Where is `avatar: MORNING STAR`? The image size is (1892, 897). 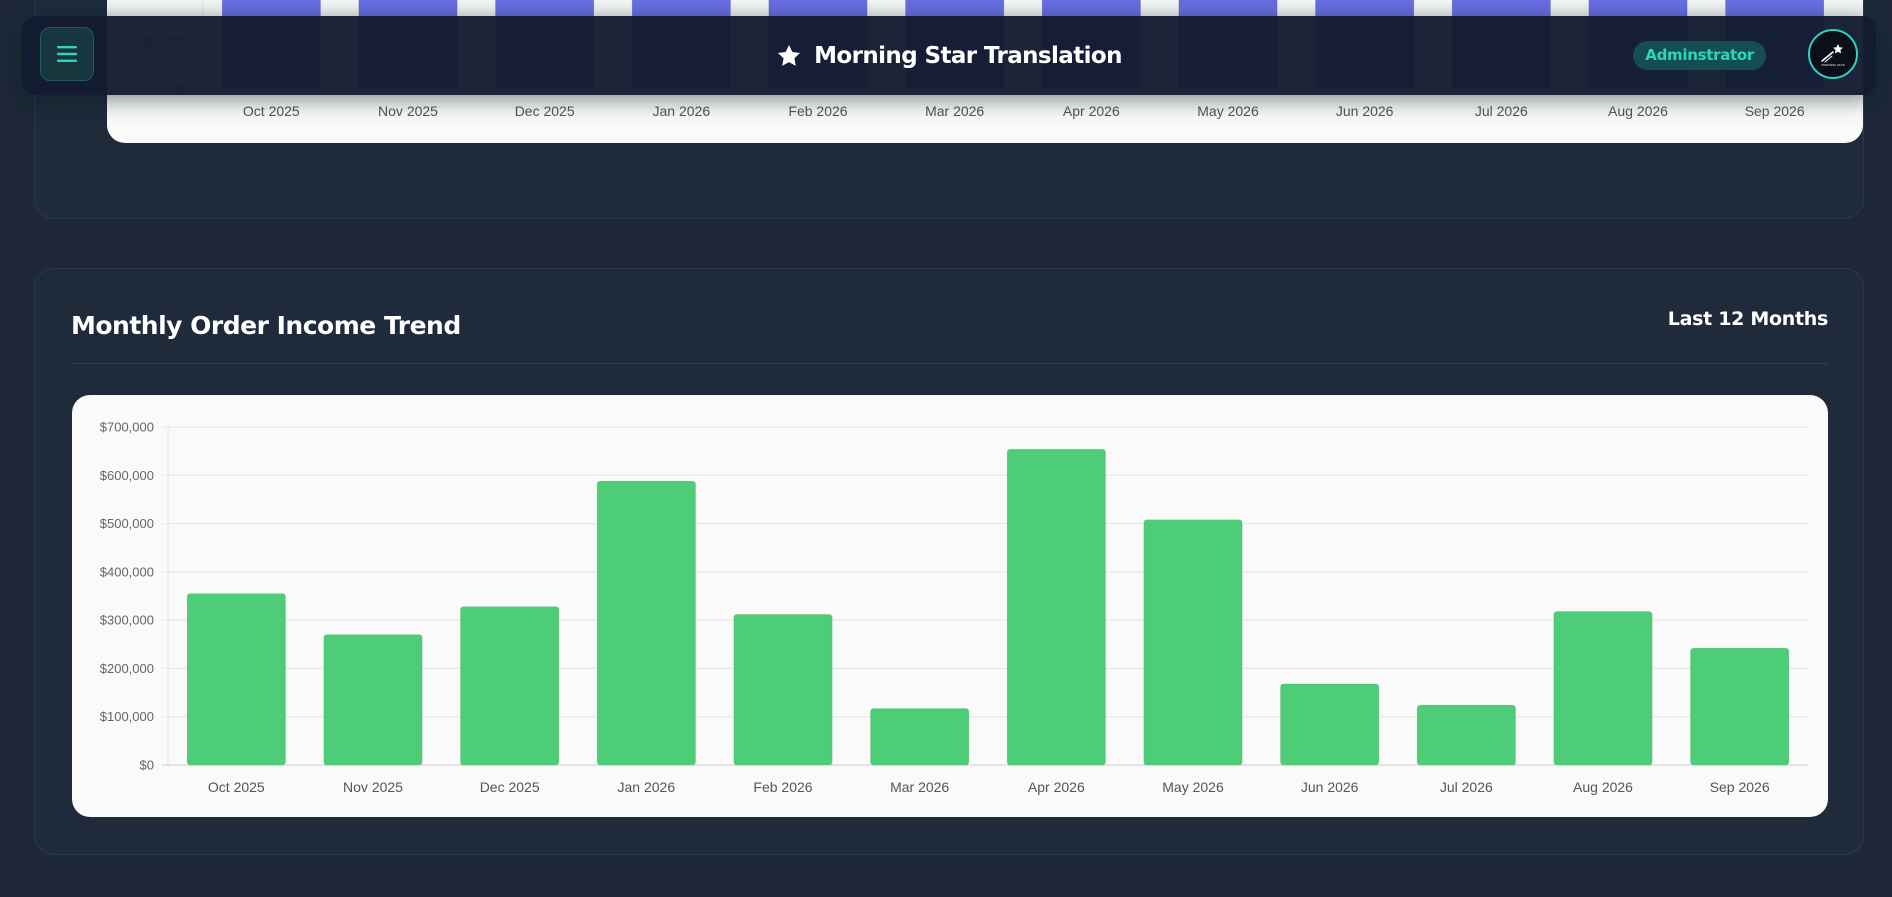 avatar: MORNING STAR is located at coordinates (1833, 54).